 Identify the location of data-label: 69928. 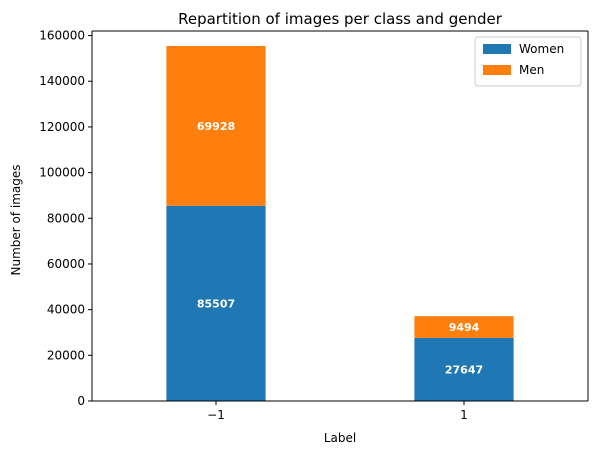
(216, 126).